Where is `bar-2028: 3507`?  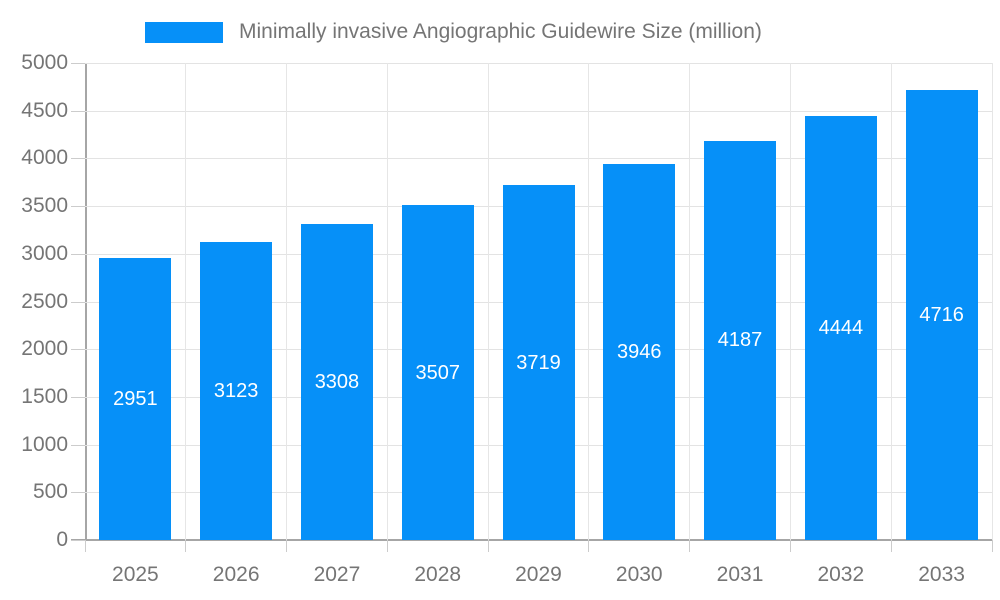 bar-2028: 3507 is located at coordinates (437, 372).